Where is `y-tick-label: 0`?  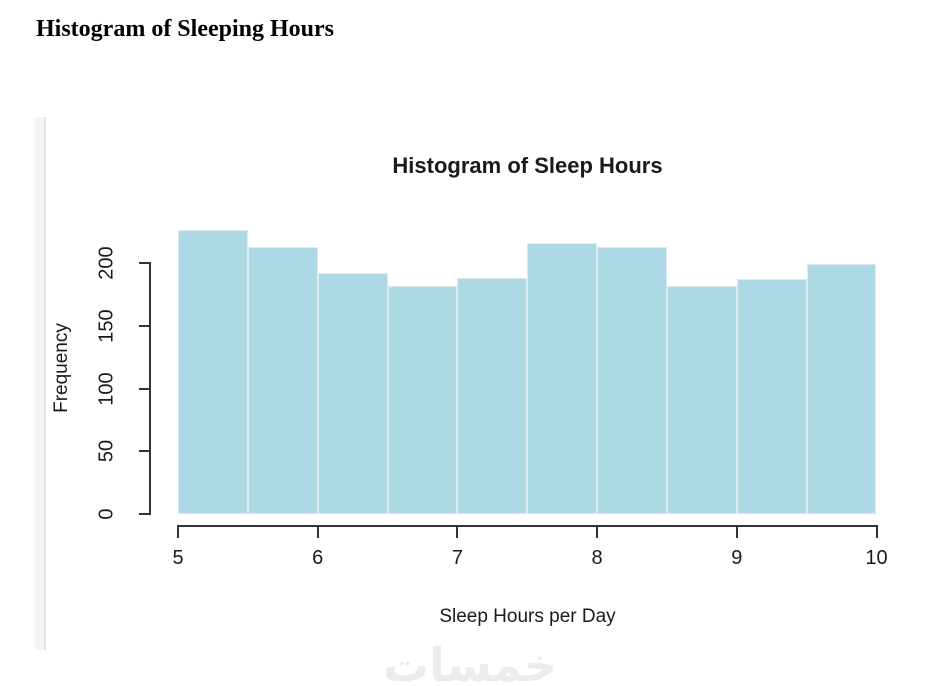
y-tick-label: 0 is located at coordinates (106, 514).